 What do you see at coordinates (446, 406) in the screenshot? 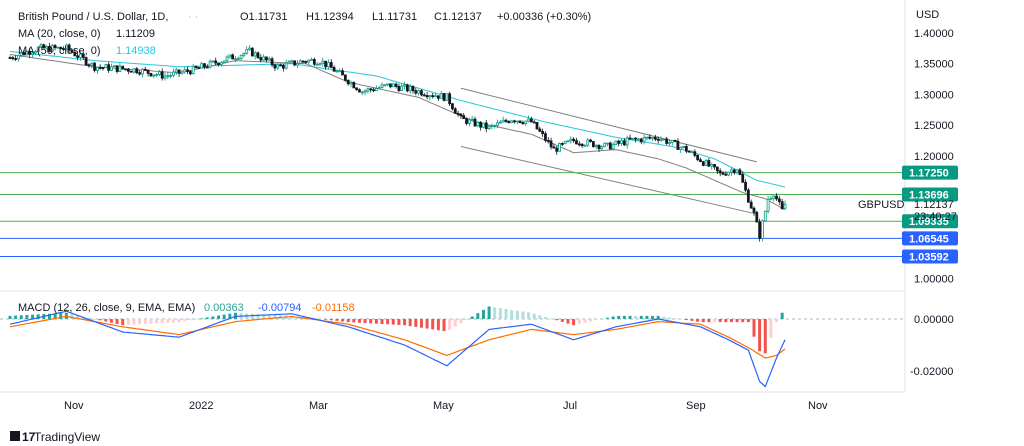
I see `time-axis: Nov 2022 Mar May Jul Sep Nov` at bounding box center [446, 406].